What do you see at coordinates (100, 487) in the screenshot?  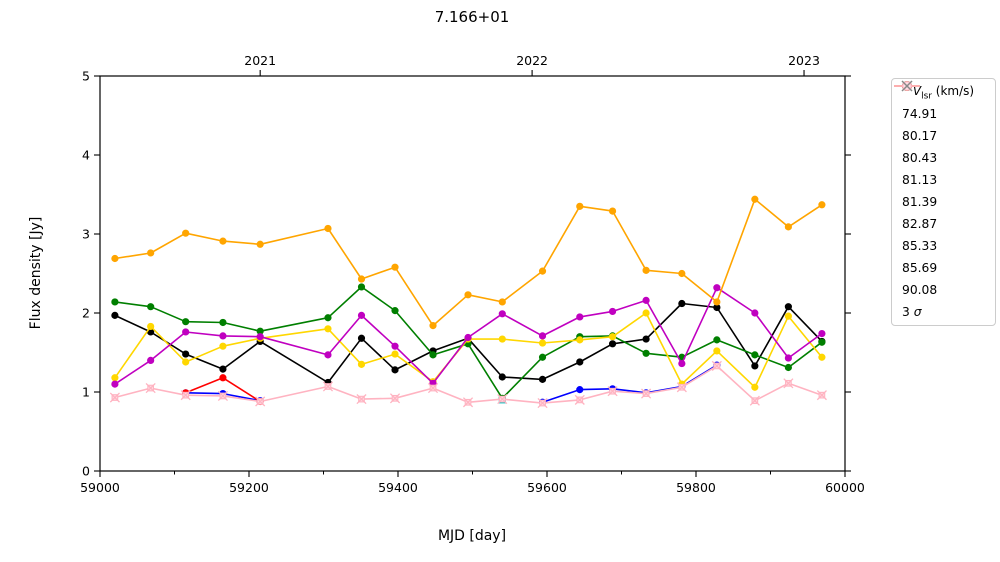 I see `x-tick-label: 59000` at bounding box center [100, 487].